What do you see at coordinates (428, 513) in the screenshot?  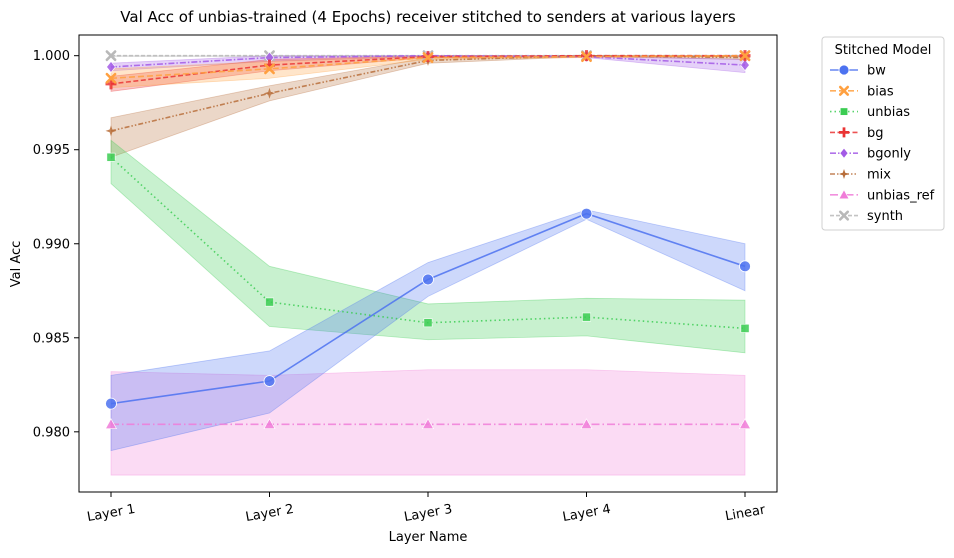 I see `x-tick-label: Layer 3` at bounding box center [428, 513].